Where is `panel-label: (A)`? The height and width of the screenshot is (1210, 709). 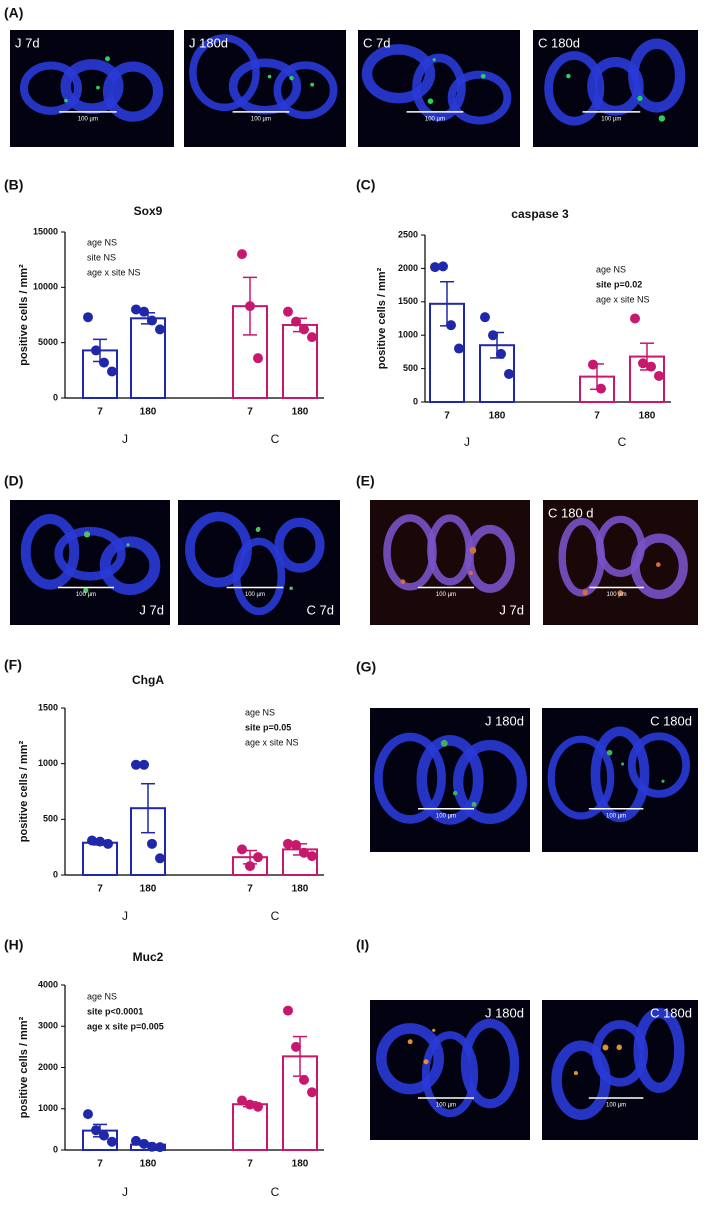
panel-label: (A) is located at coordinates (13, 13).